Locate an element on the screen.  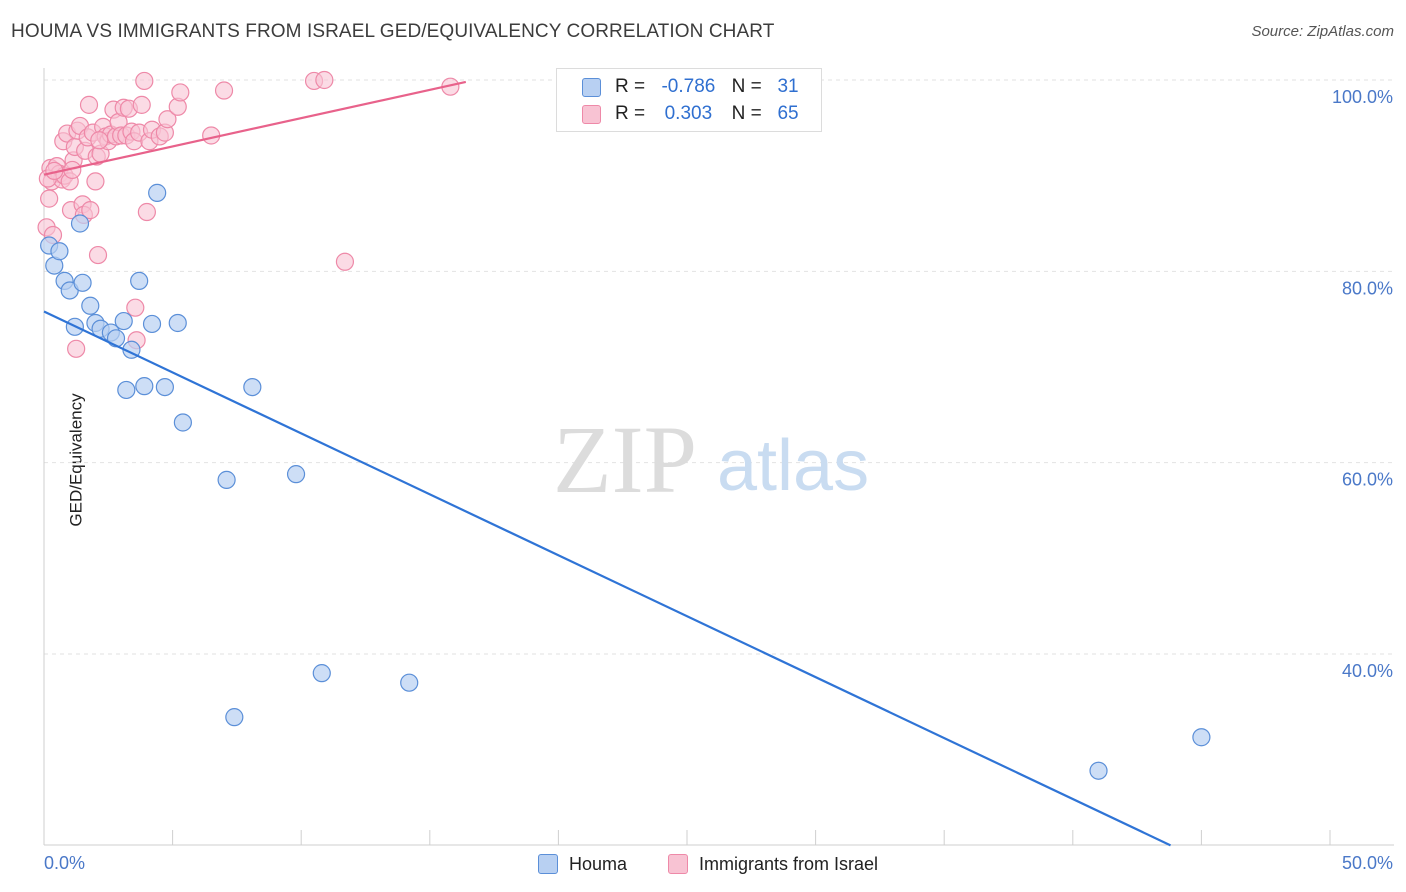
houma-swatch is located at coordinates (591, 87).